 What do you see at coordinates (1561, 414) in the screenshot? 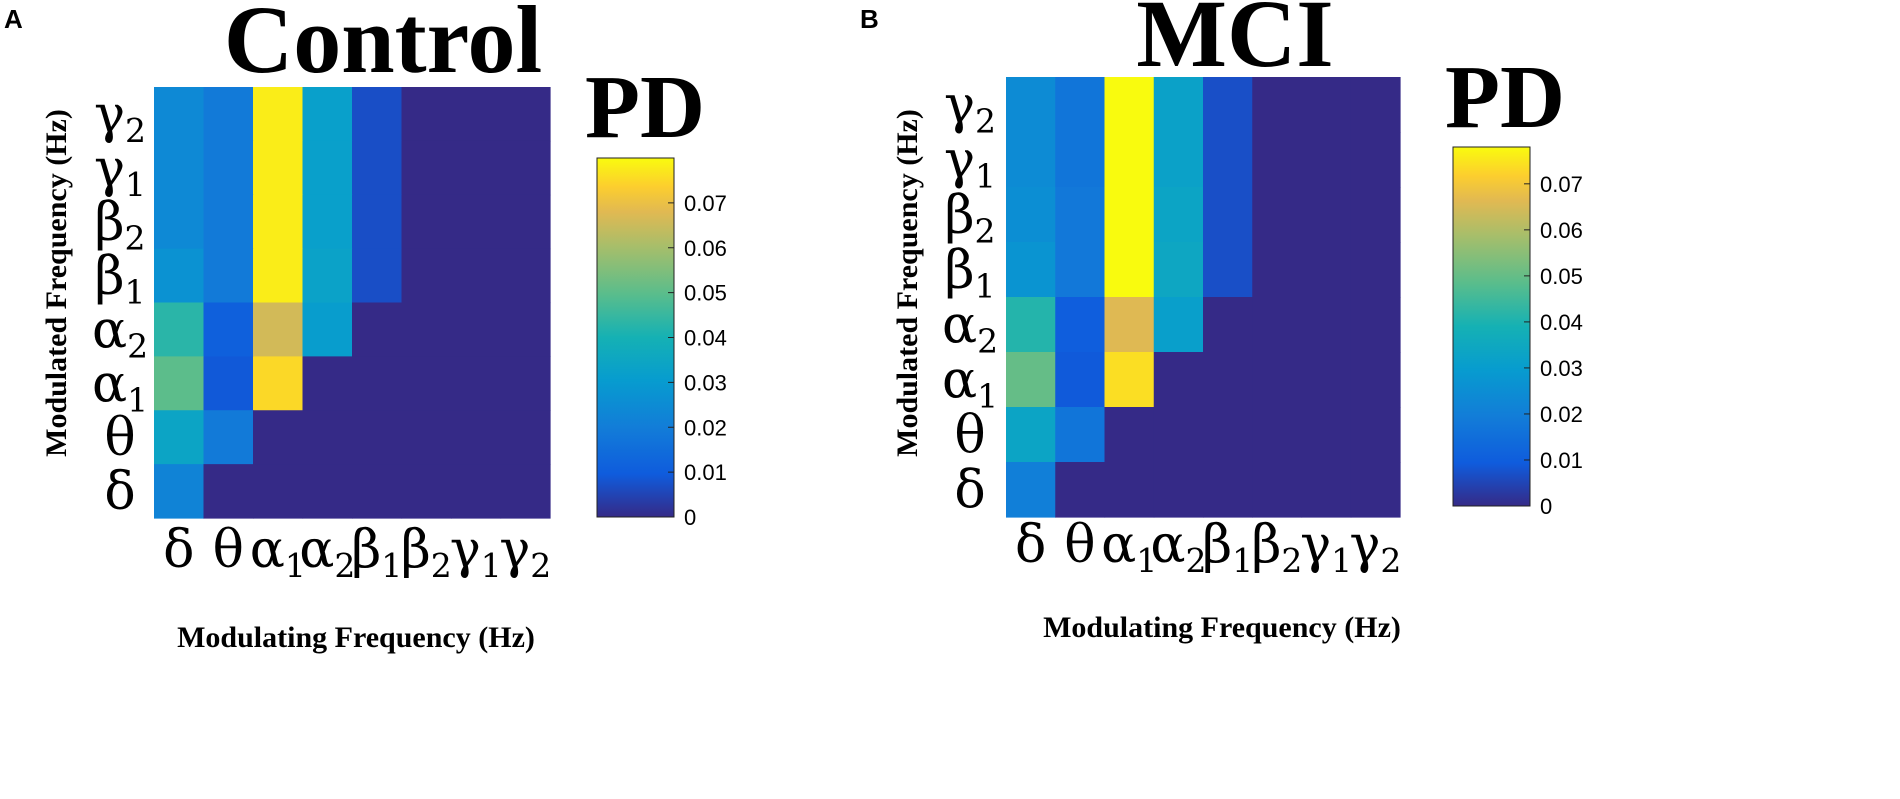
I see `colorbar-tick-label: 0.02` at bounding box center [1561, 414].